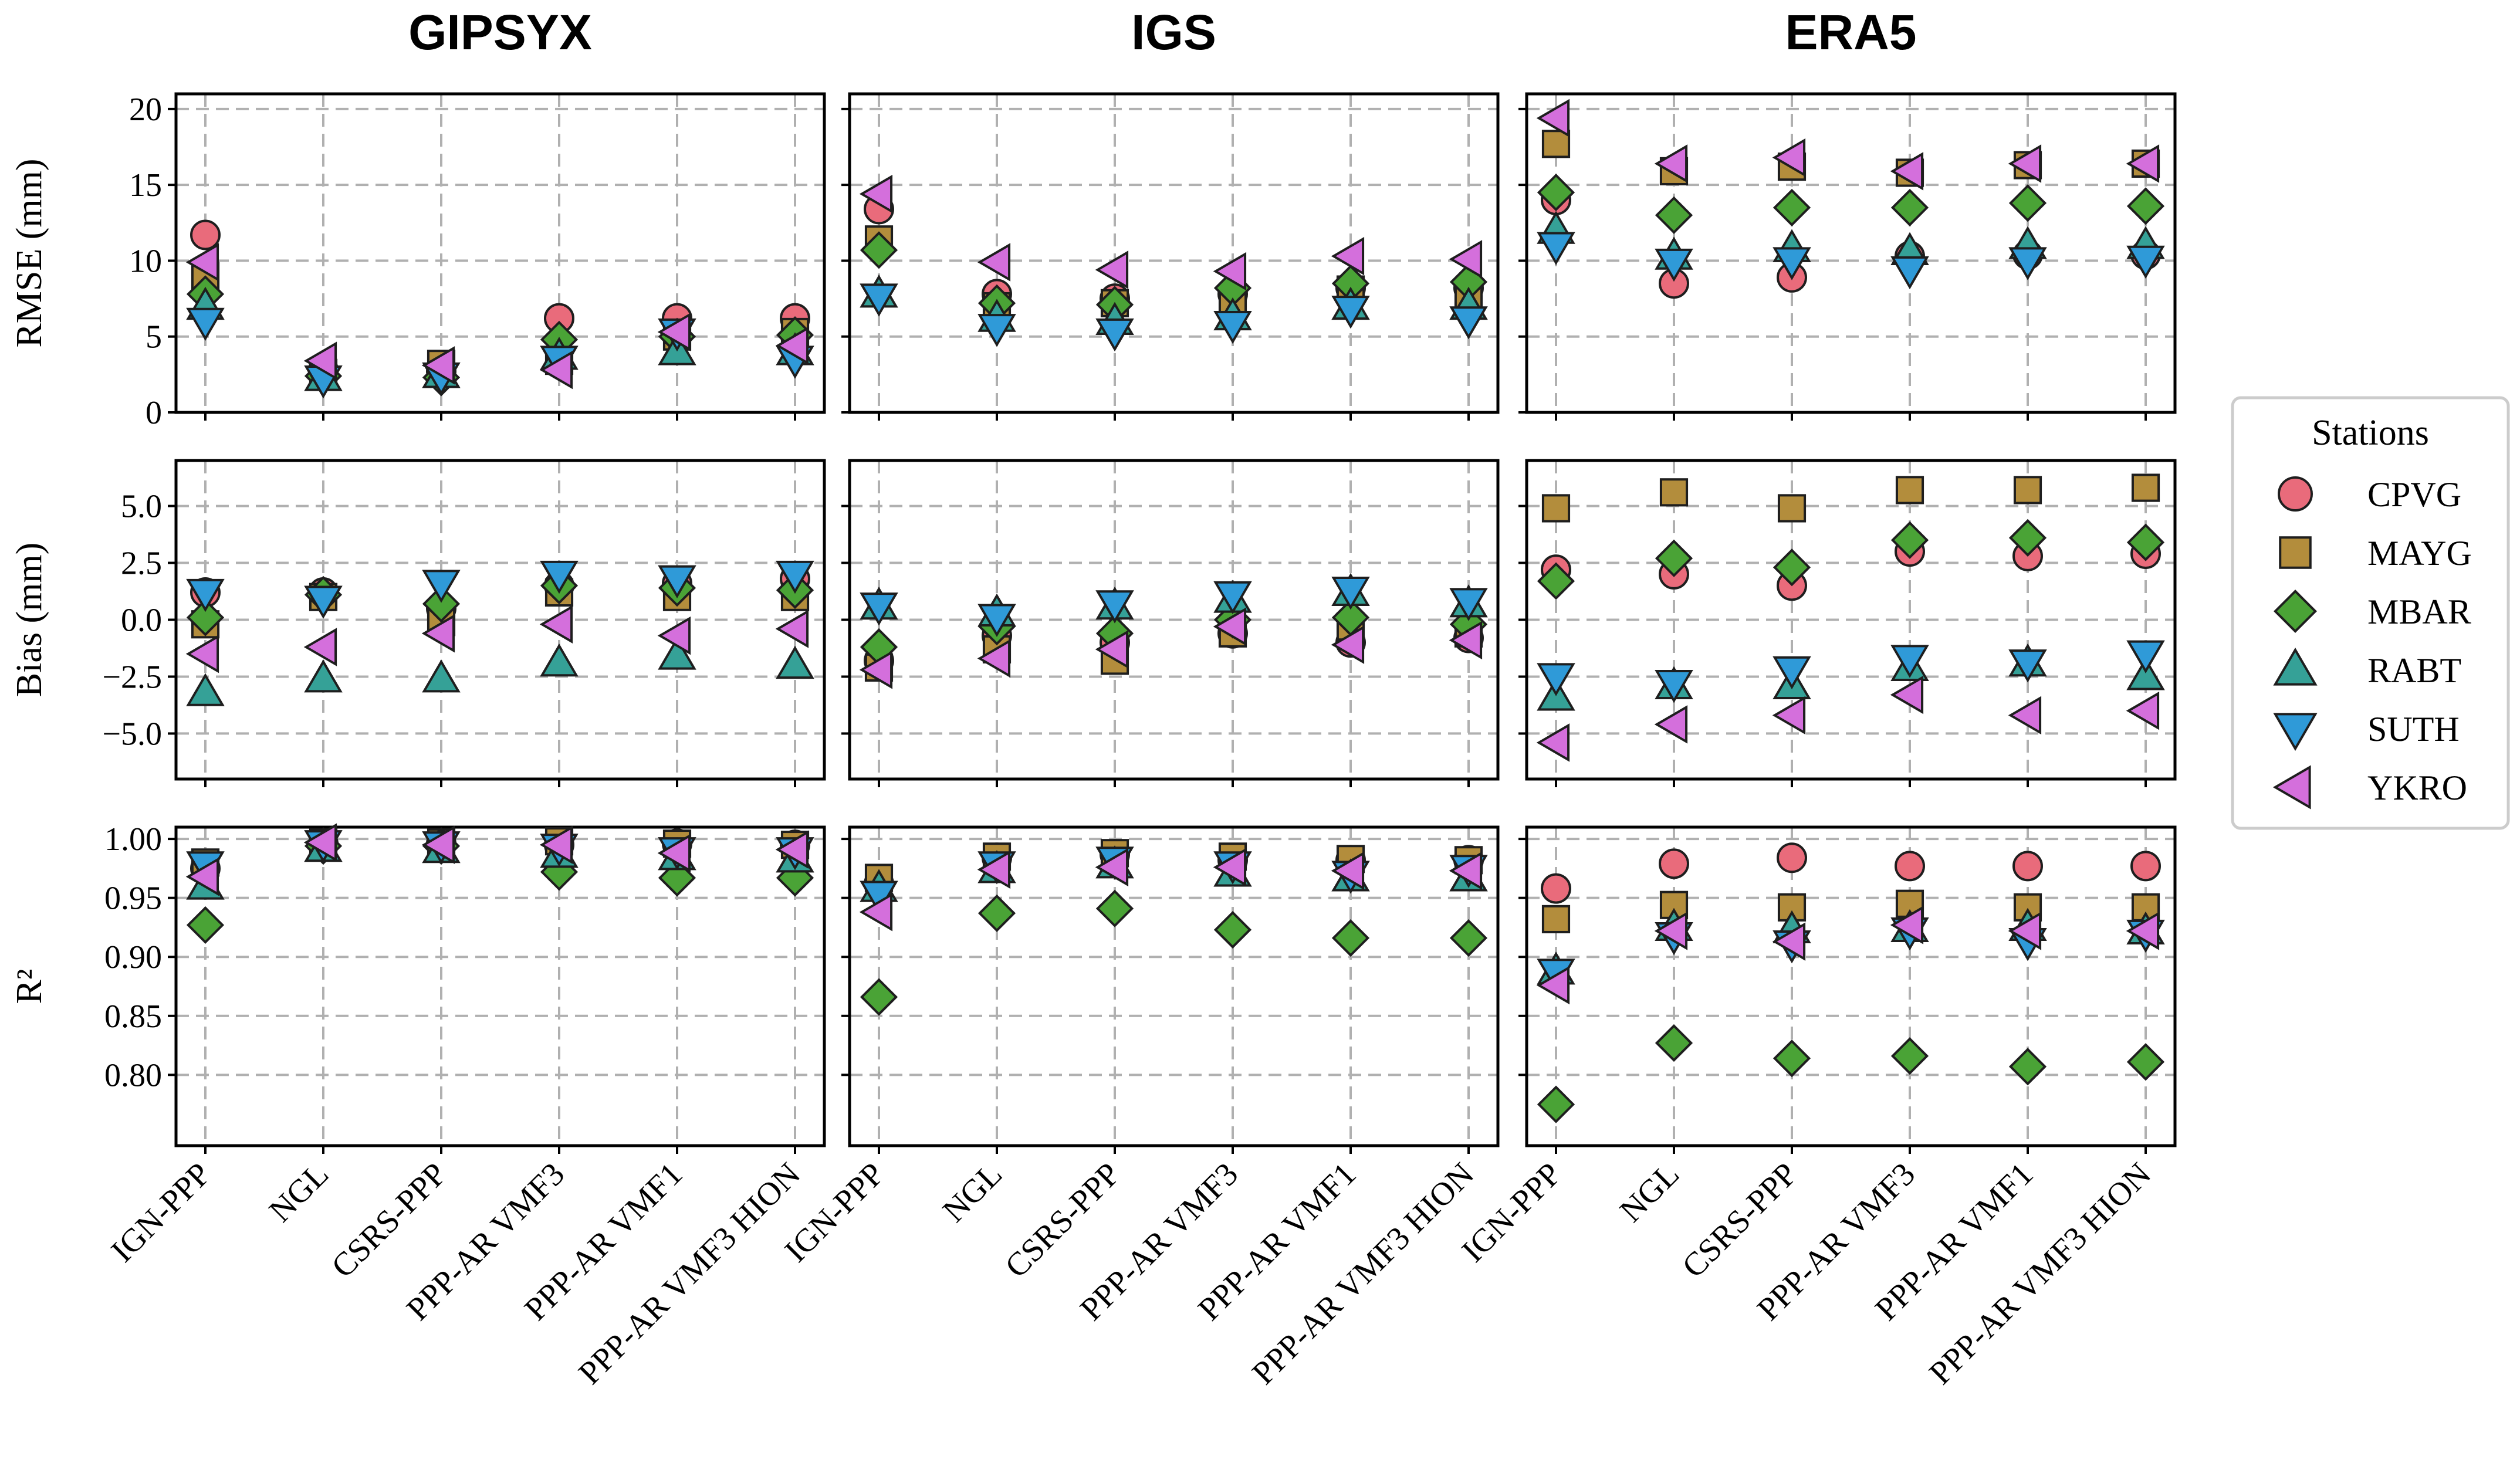  Describe the element at coordinates (29, 986) in the screenshot. I see `y-axis-label-r2: R²` at that location.